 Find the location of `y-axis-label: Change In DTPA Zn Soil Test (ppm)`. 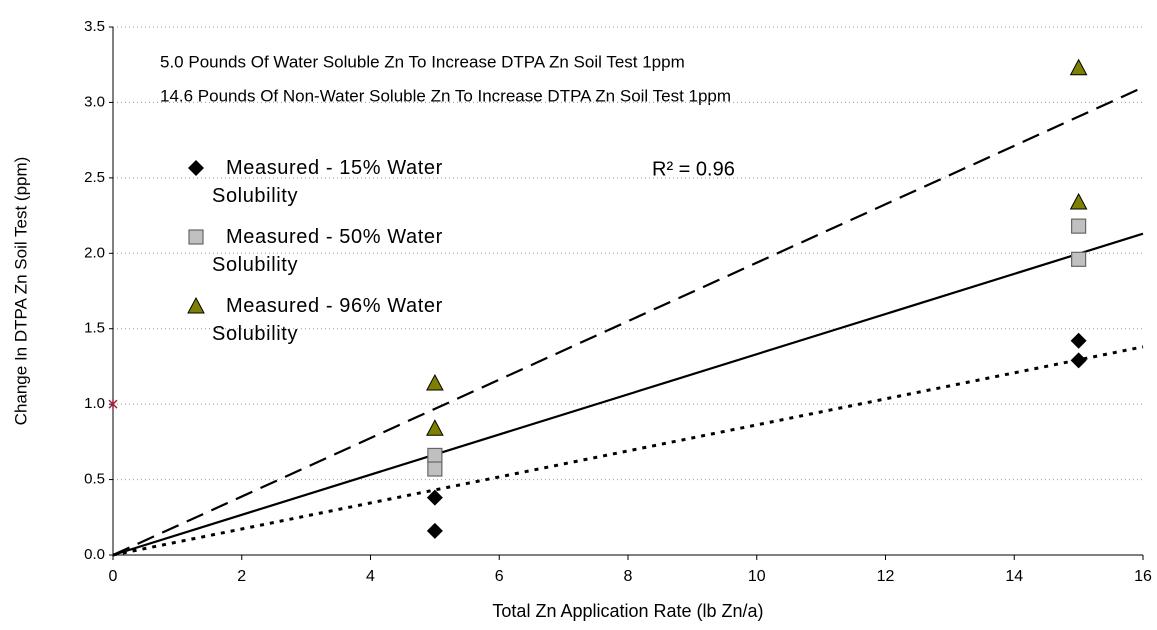

y-axis-label: Change In DTPA Zn Soil Test (ppm) is located at coordinates (20, 291).